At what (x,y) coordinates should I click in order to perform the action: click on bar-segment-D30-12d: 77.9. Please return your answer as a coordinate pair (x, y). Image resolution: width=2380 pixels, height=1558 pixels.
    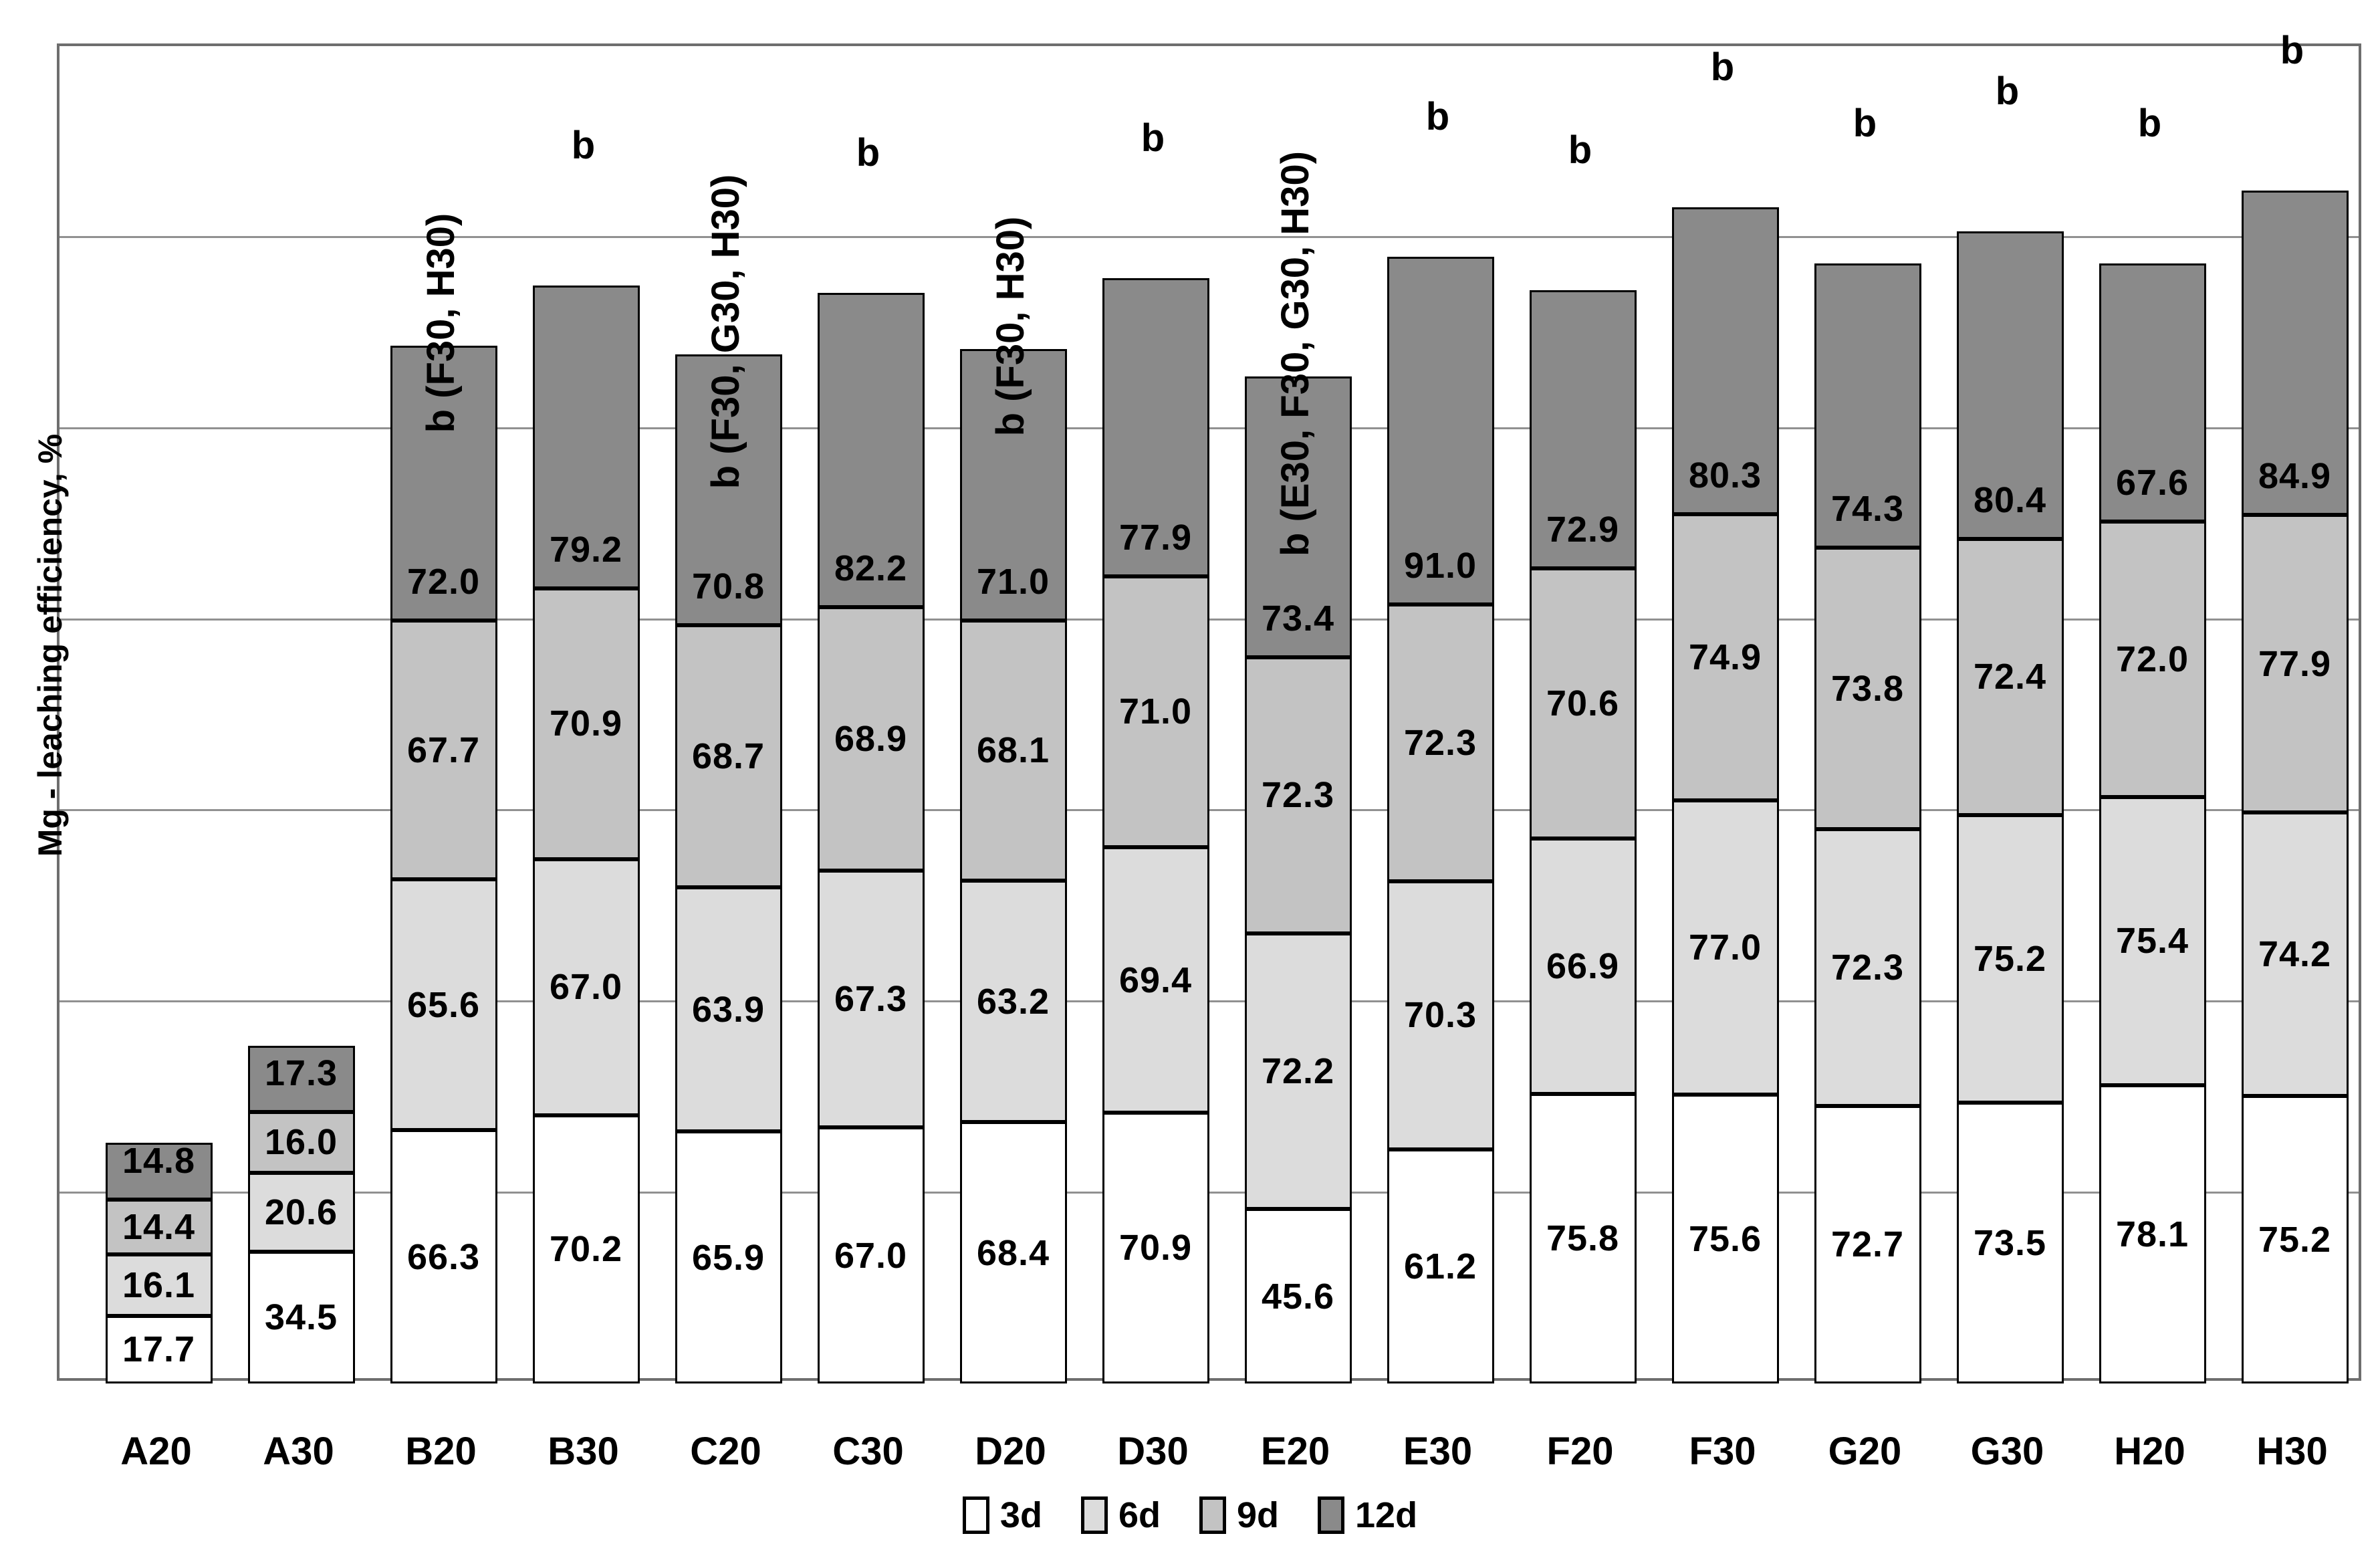
    Looking at the image, I should click on (1155, 427).